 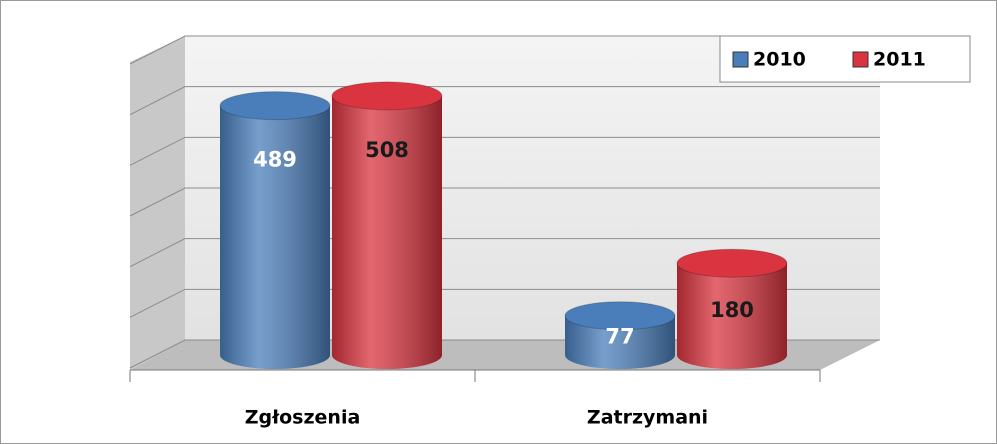 What do you see at coordinates (829, 60) in the screenshot?
I see `legend-items: 2010 2011` at bounding box center [829, 60].